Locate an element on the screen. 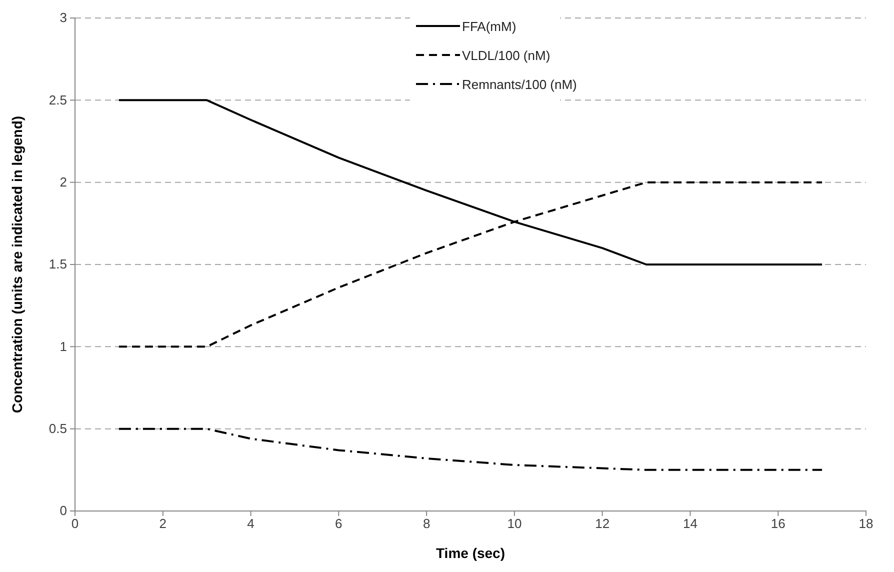 This screenshot has height=572, width=894. x-tick-label: 6 is located at coordinates (338, 524).